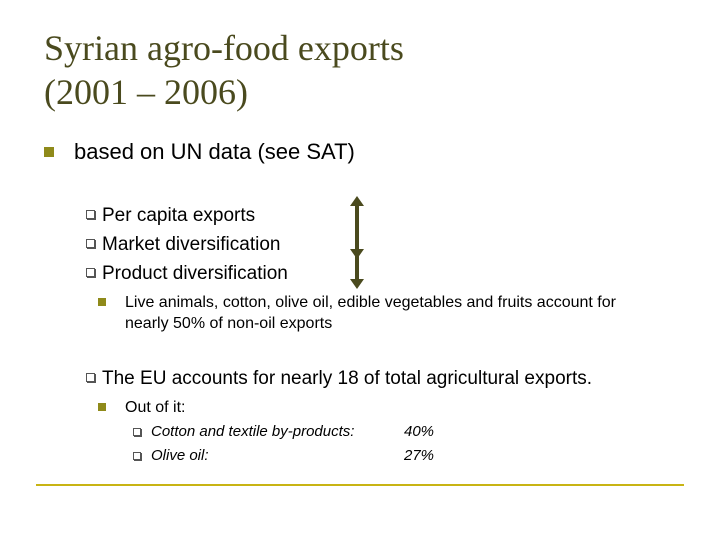  Describe the element at coordinates (155, 407) in the screenshot. I see `out-of-it-text: Out of it:` at that location.